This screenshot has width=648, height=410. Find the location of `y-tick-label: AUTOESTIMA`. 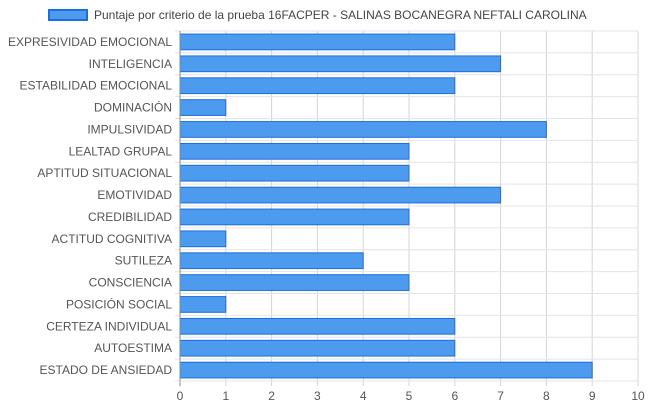

y-tick-label: AUTOESTIMA is located at coordinates (133, 348).